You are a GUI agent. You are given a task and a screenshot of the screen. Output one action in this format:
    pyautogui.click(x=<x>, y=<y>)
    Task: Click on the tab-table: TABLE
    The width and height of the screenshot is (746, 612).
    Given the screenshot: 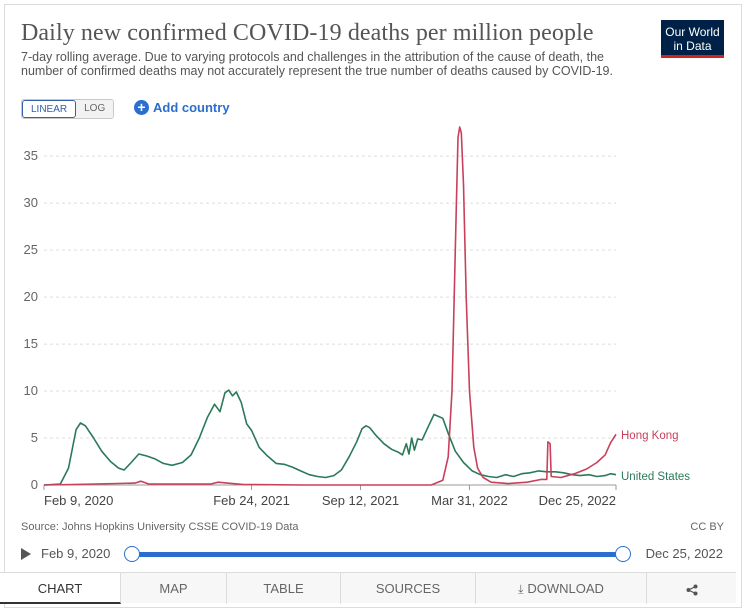 What is the action you would take?
    pyautogui.click(x=284, y=588)
    